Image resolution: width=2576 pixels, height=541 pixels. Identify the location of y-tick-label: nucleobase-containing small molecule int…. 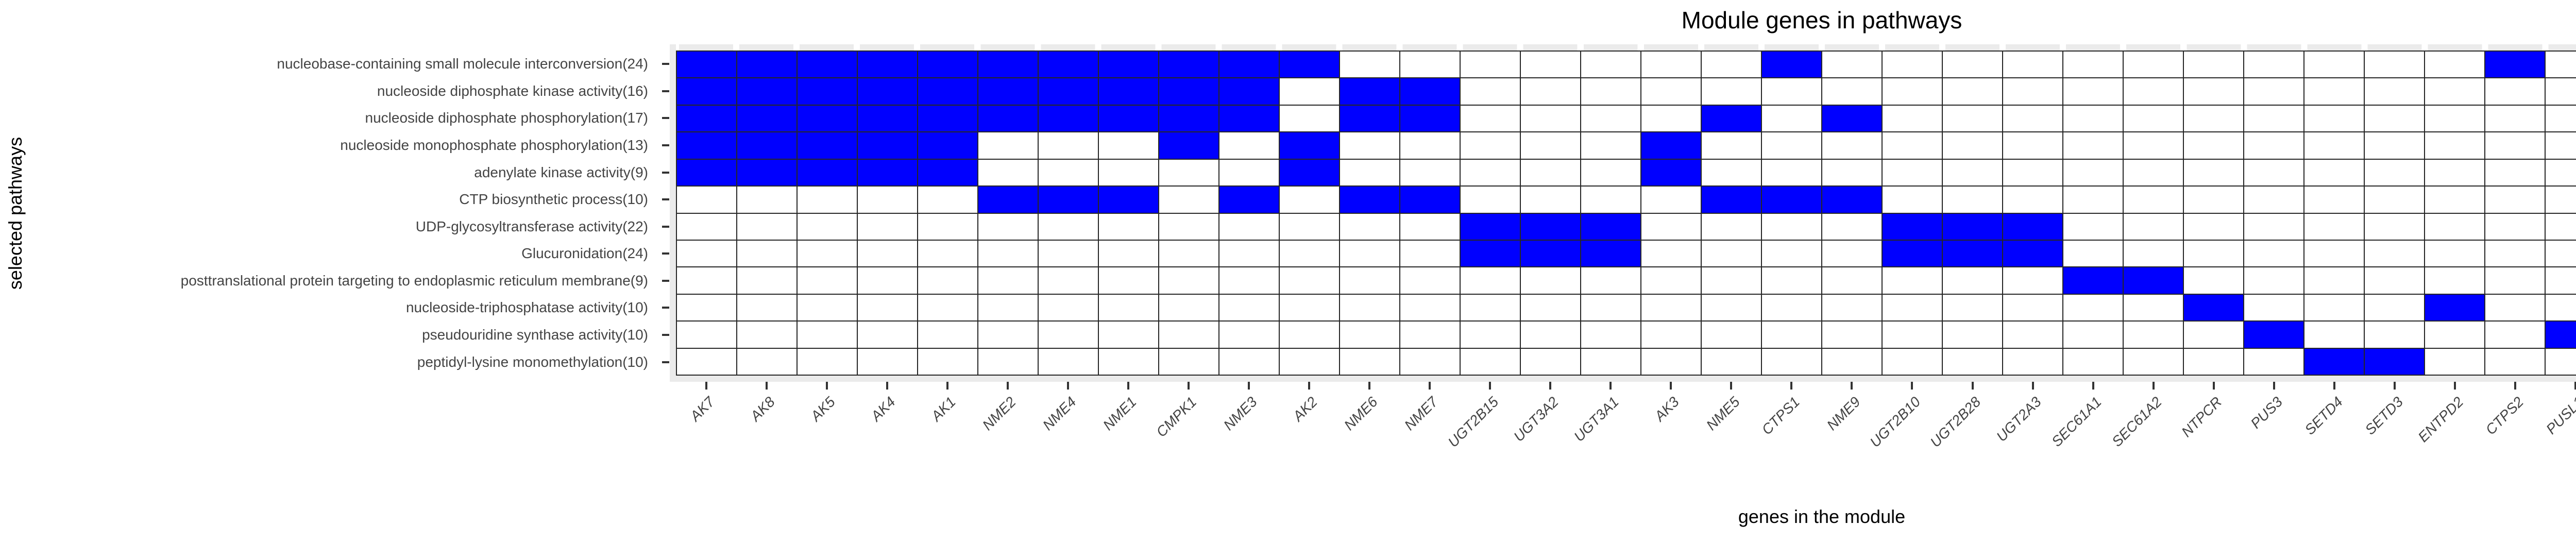
(462, 64).